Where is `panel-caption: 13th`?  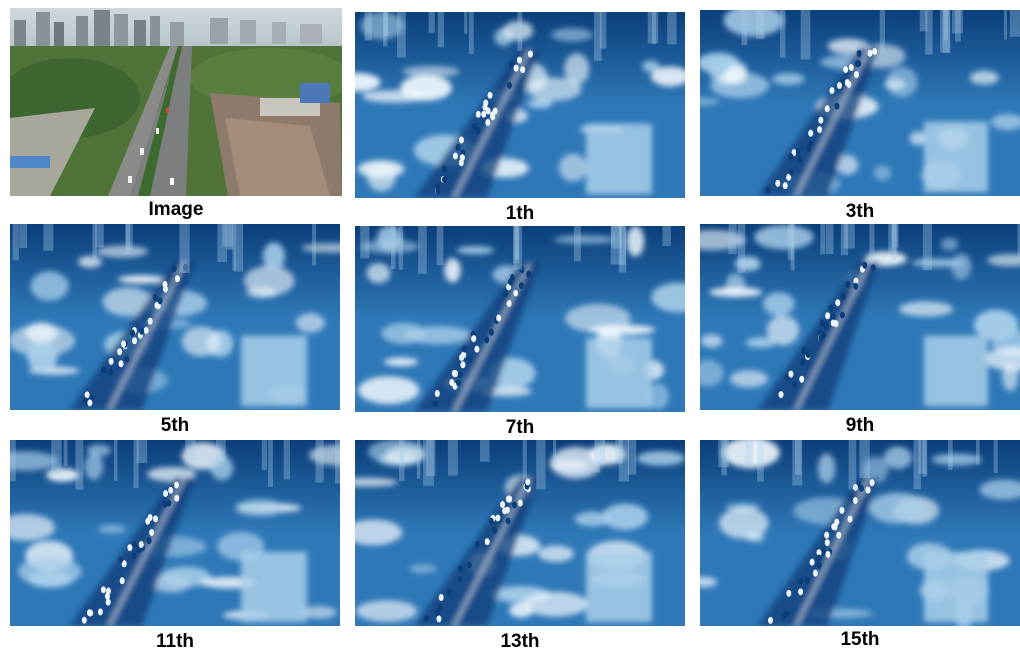 panel-caption: 13th is located at coordinates (520, 641).